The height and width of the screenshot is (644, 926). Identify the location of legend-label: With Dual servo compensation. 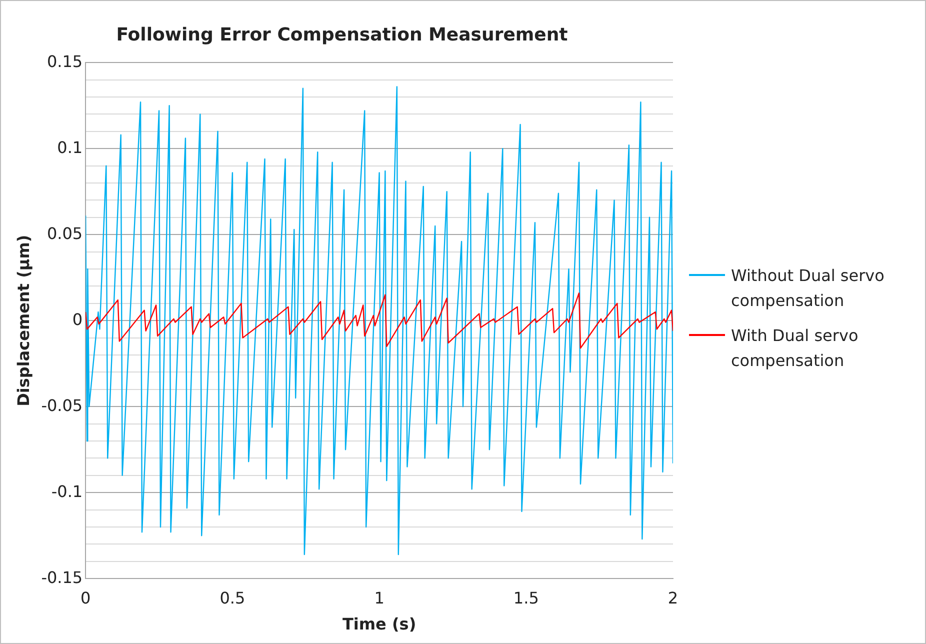
(795, 348).